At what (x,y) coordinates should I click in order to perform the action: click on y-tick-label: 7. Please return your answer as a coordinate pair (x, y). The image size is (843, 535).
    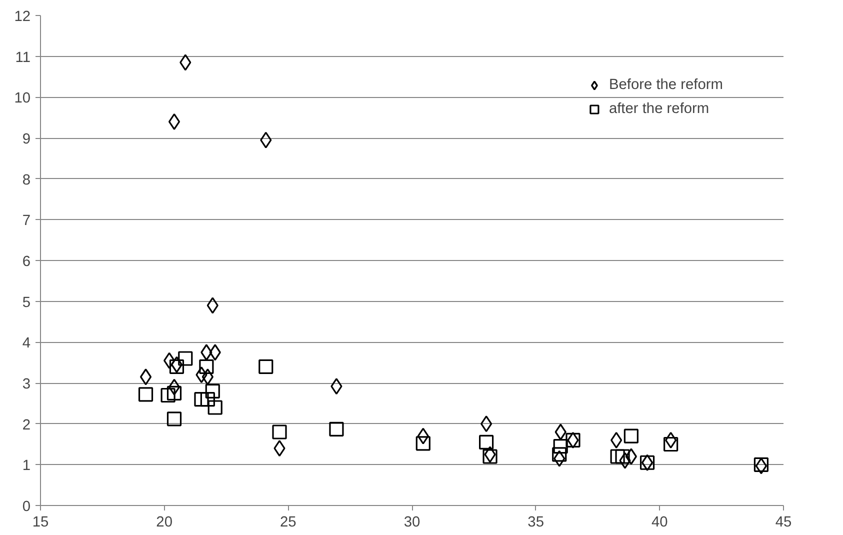
    Looking at the image, I should click on (26, 221).